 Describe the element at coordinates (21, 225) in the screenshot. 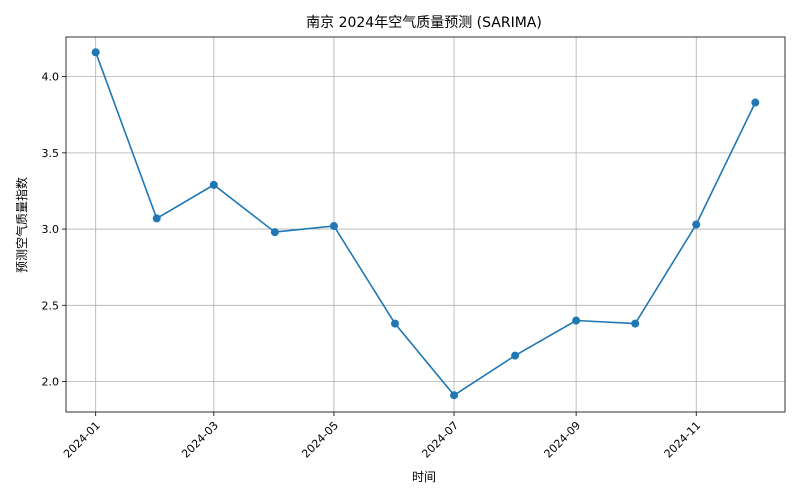

I see `y-axis-title: 预测空气质量指数` at that location.